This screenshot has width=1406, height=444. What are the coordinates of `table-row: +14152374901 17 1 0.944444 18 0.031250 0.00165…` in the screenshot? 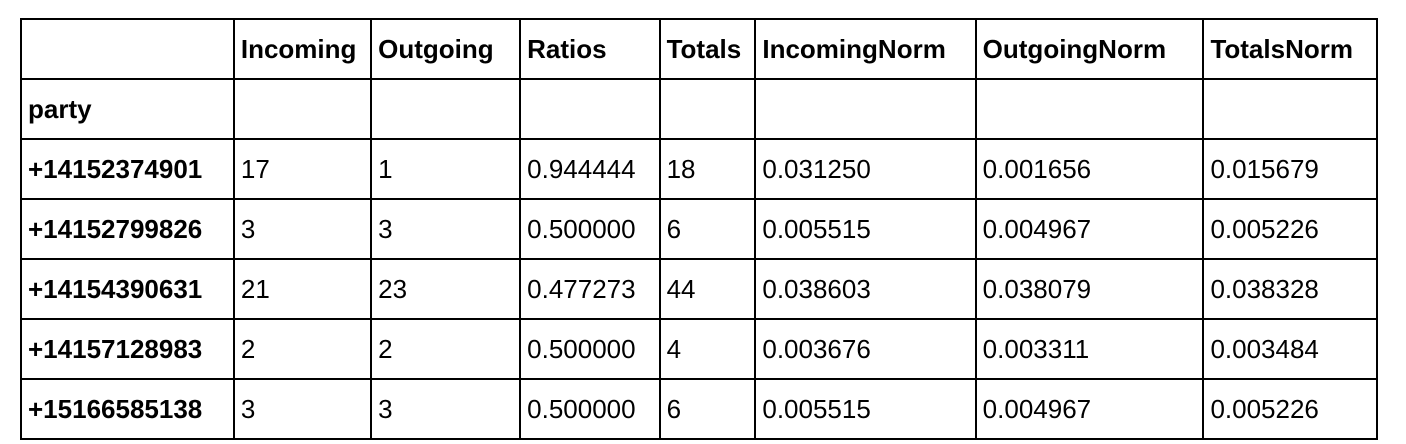 It's located at (699, 169).